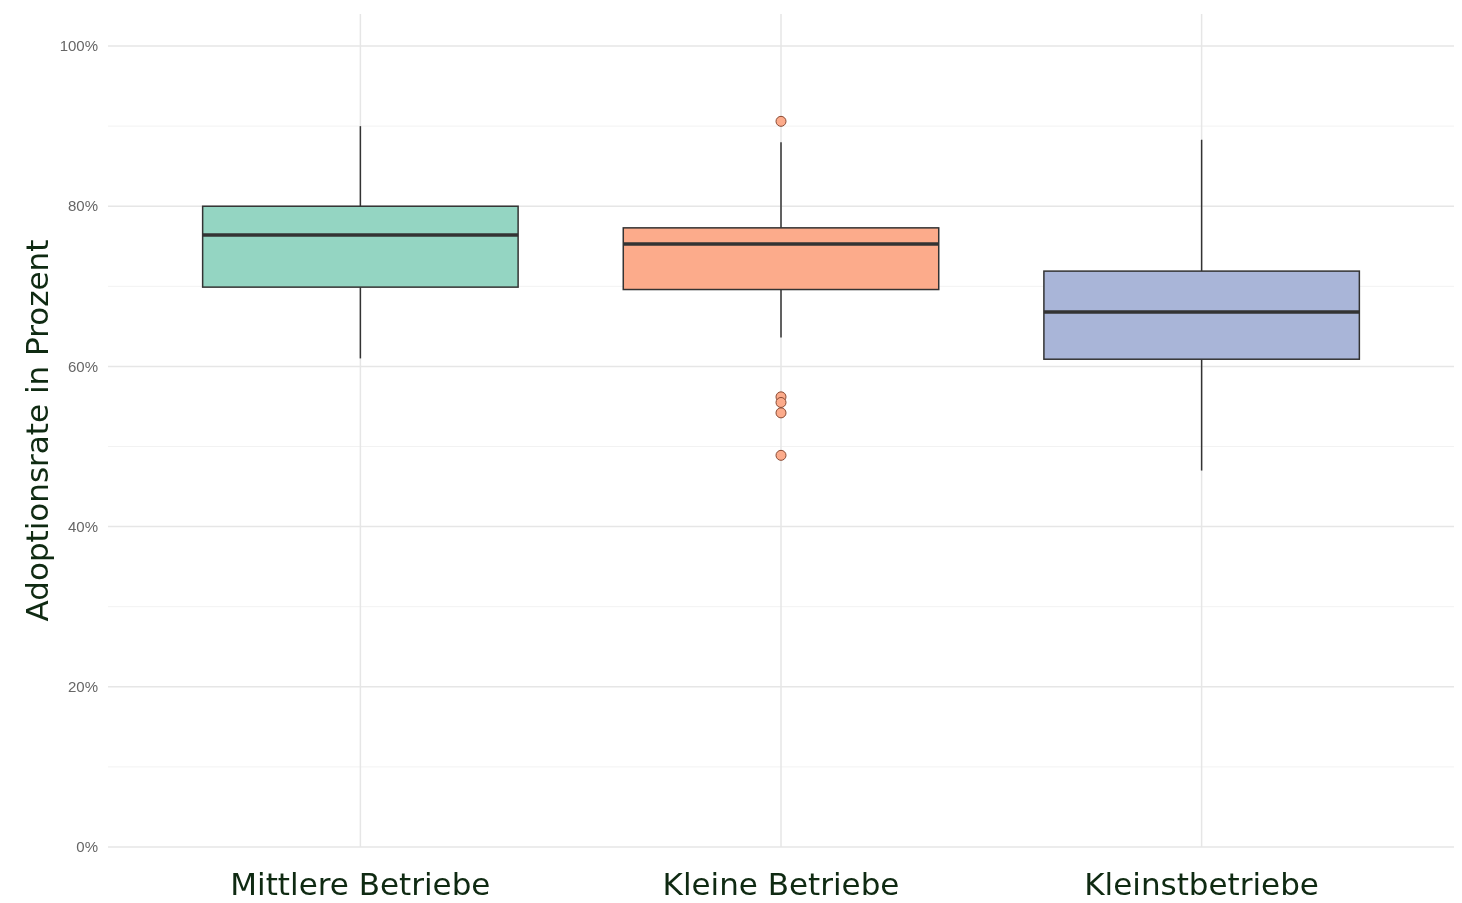 This screenshot has width=1462, height=903. What do you see at coordinates (360, 884) in the screenshot?
I see `x-tick-label: Mittlere Betriebe` at bounding box center [360, 884].